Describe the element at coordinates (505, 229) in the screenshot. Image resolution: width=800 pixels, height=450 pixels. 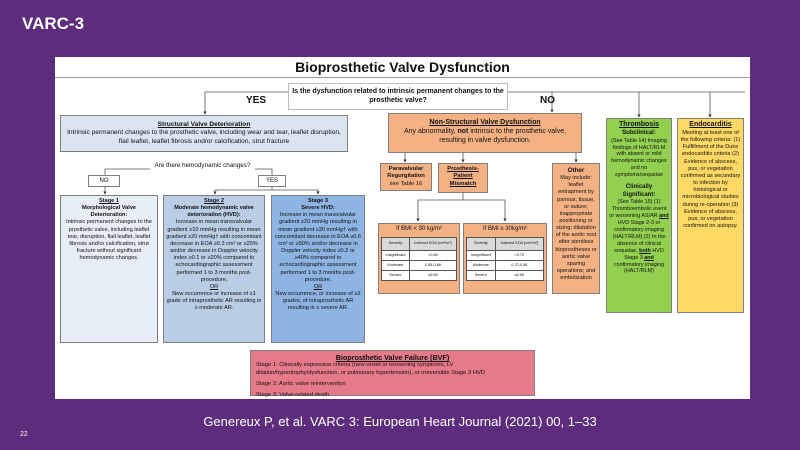
I see `bmi-table-title: If BMI ≥ 30kg/m²` at that location.